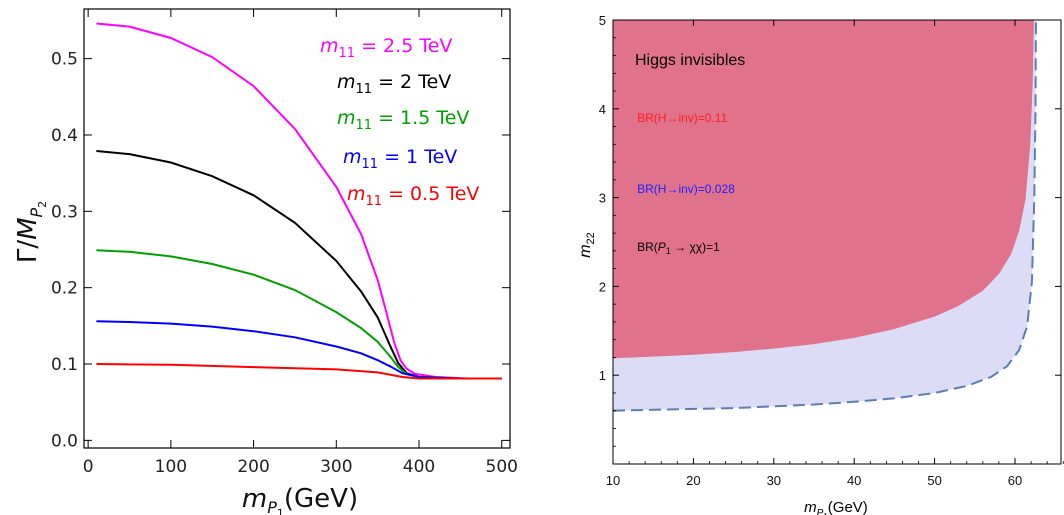  I want to click on left-x-tick-label: 400, so click(419, 467).